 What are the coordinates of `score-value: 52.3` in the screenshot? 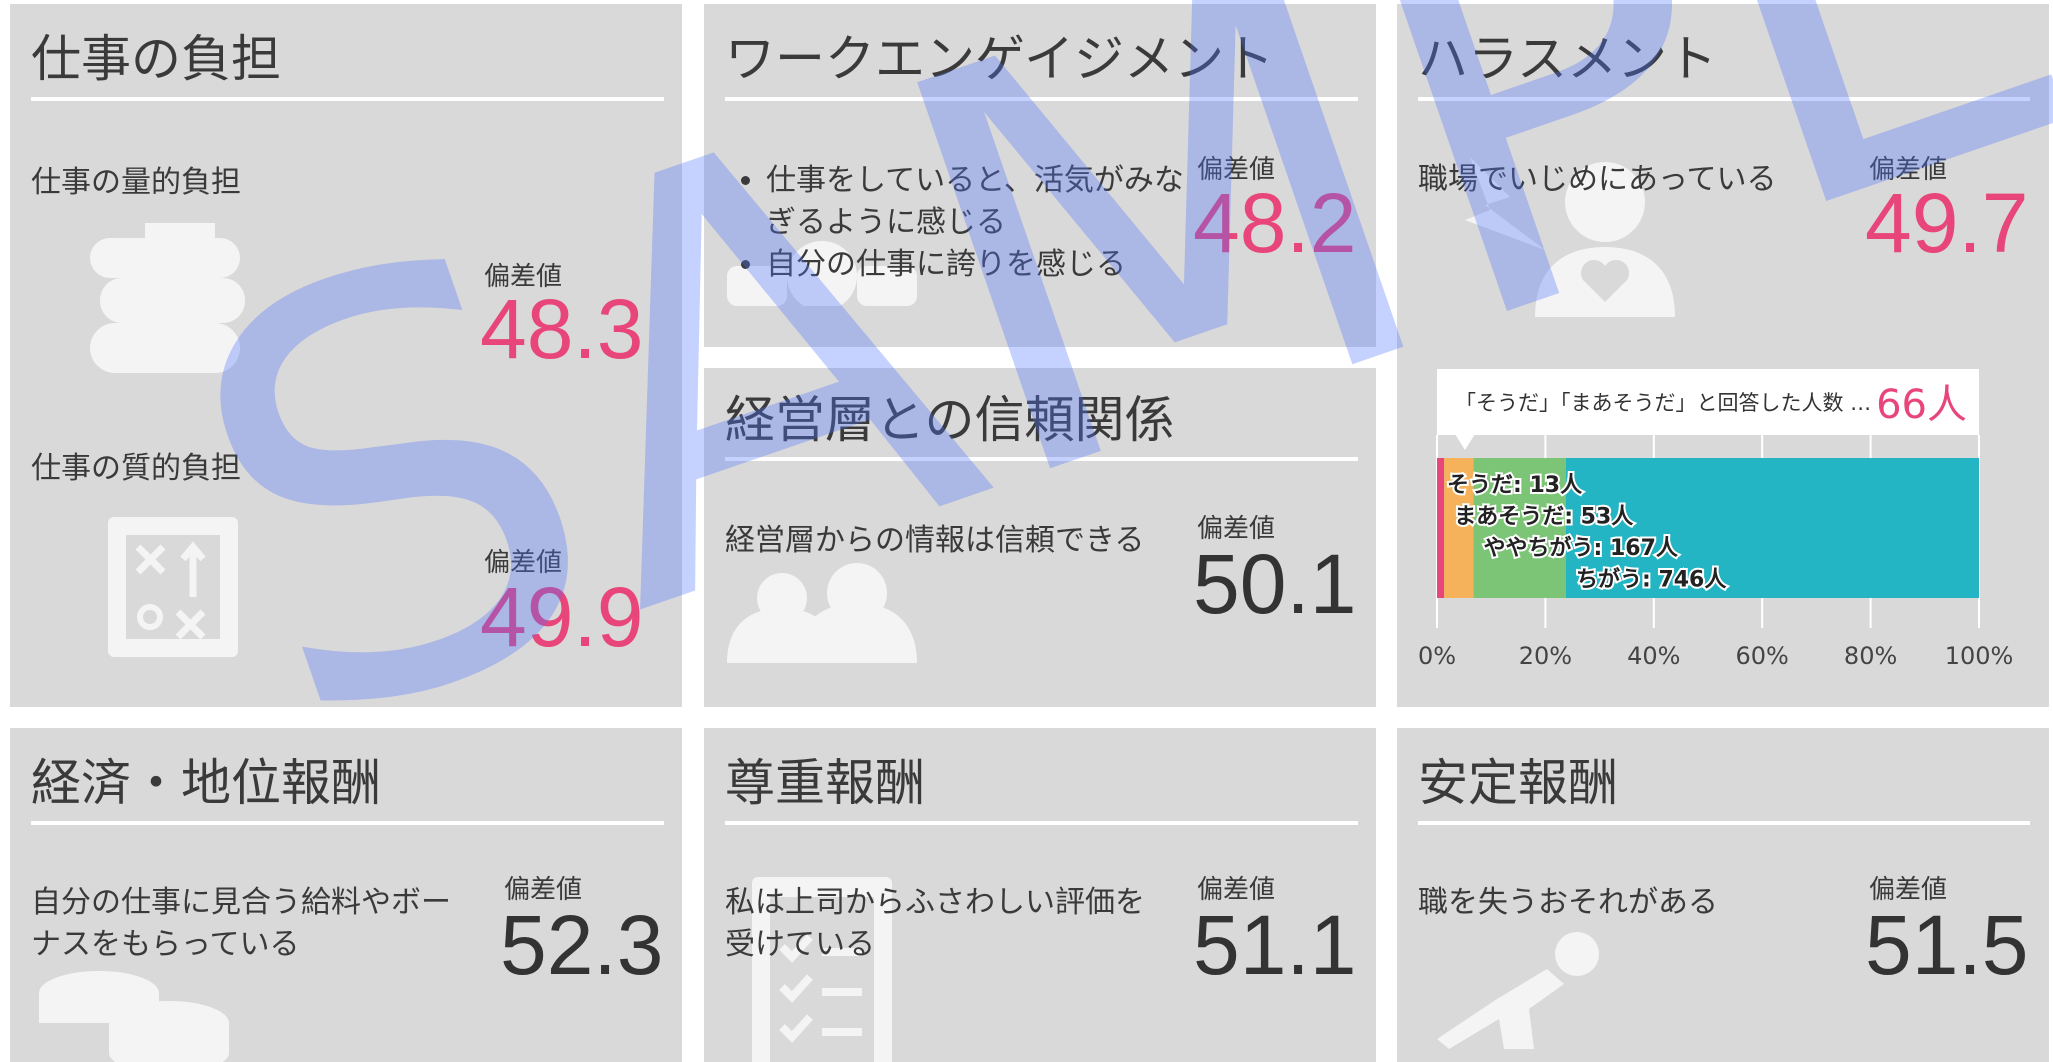 It's located at (582, 945).